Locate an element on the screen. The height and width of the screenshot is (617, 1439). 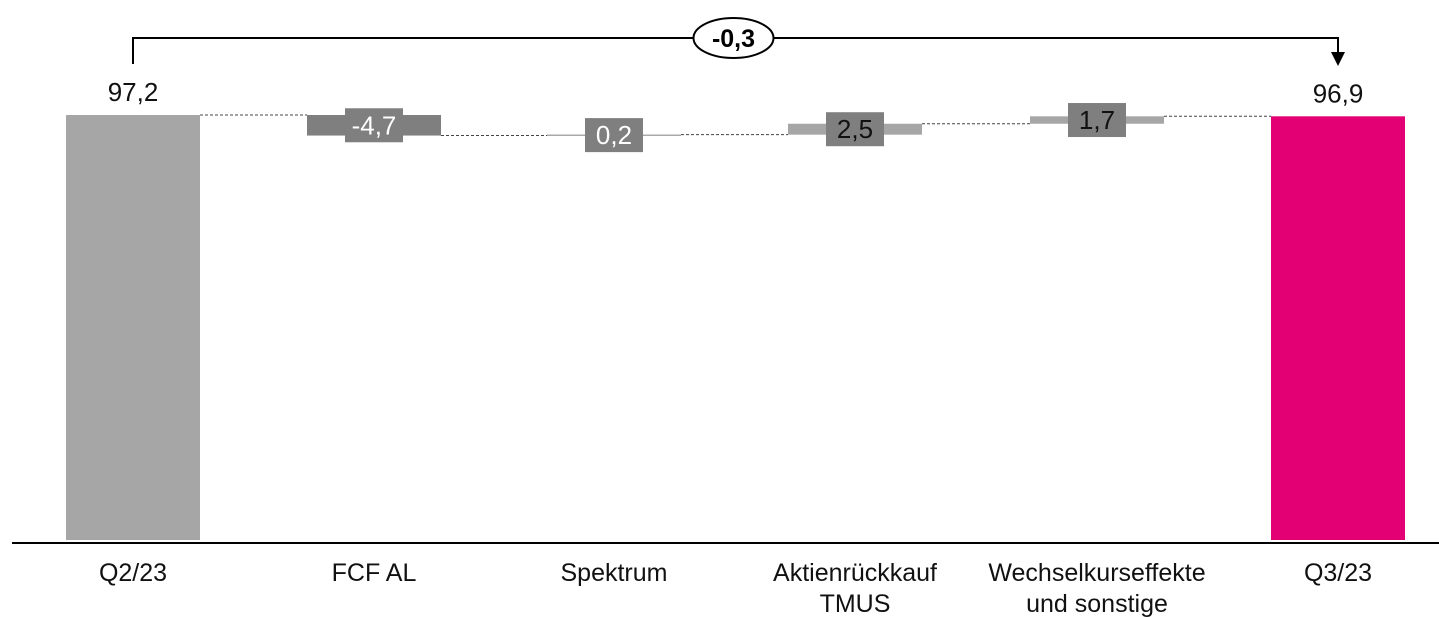
value-label-5: 96,9 is located at coordinates (1338, 93).